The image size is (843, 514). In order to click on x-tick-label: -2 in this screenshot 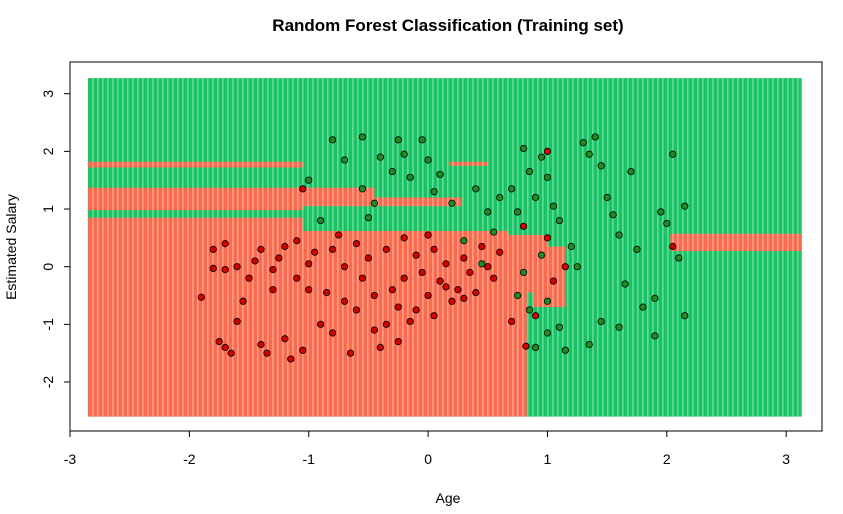, I will do `click(189, 459)`.